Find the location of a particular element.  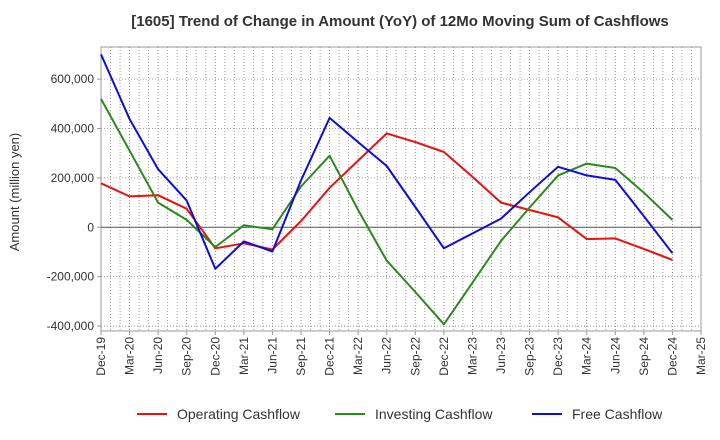

x-tick-label: Mar-20 is located at coordinates (130, 356).